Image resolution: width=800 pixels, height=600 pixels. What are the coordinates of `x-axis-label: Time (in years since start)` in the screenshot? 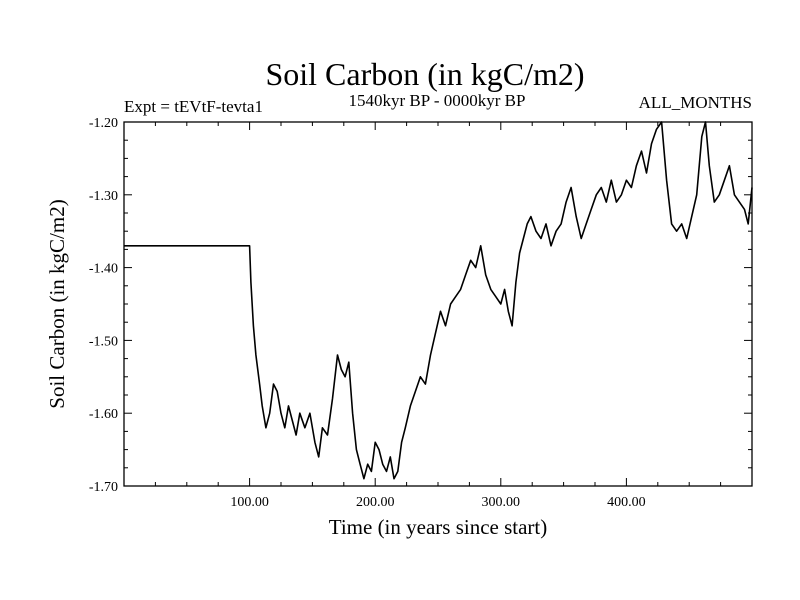 It's located at (438, 527).